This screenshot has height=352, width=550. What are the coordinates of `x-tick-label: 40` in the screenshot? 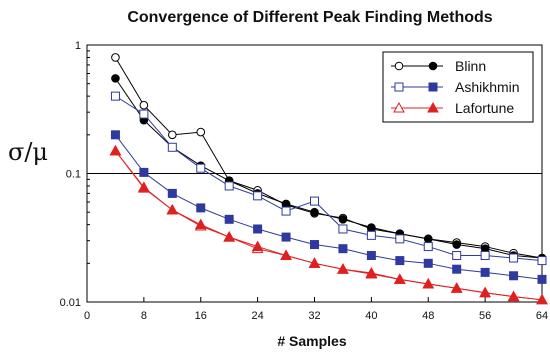 It's located at (371, 316).